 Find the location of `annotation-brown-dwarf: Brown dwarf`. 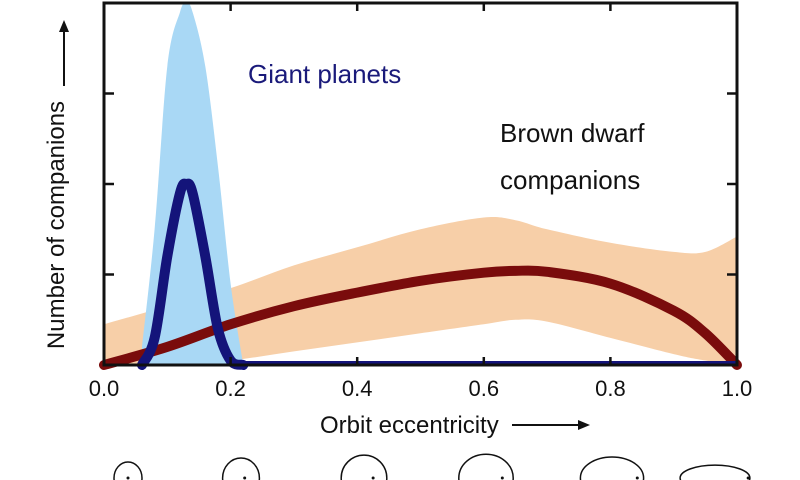

annotation-brown-dwarf: Brown dwarf is located at coordinates (572, 133).